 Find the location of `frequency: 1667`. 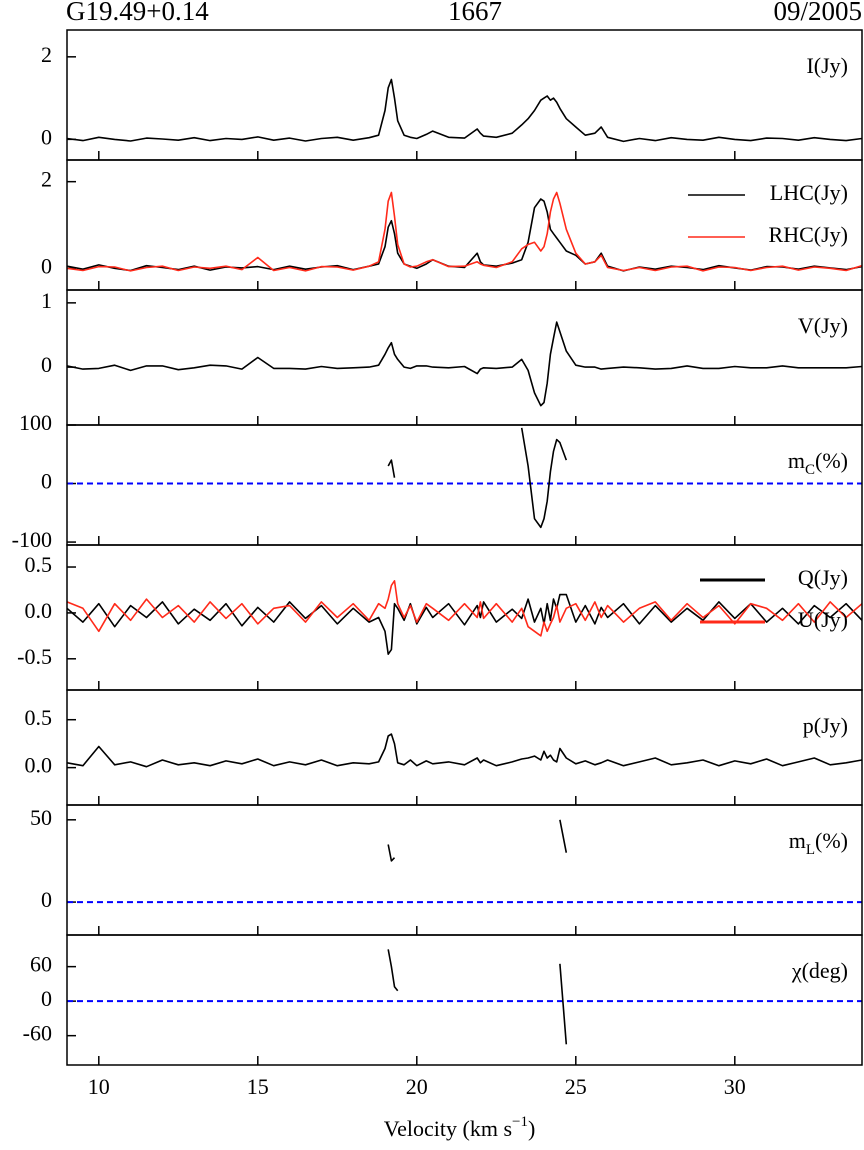

frequency: 1667 is located at coordinates (475, 13).